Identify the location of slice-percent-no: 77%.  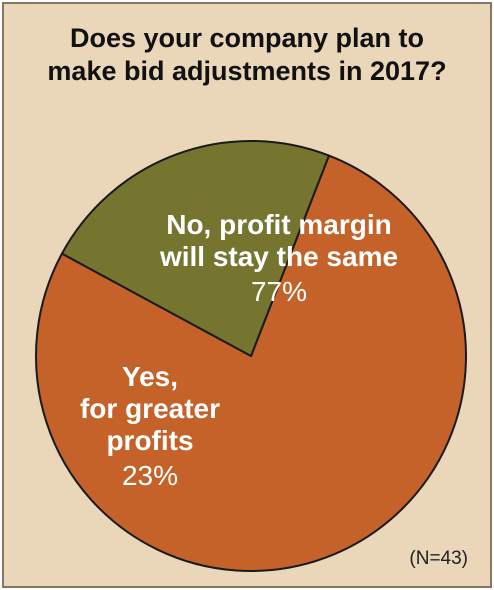
(279, 291).